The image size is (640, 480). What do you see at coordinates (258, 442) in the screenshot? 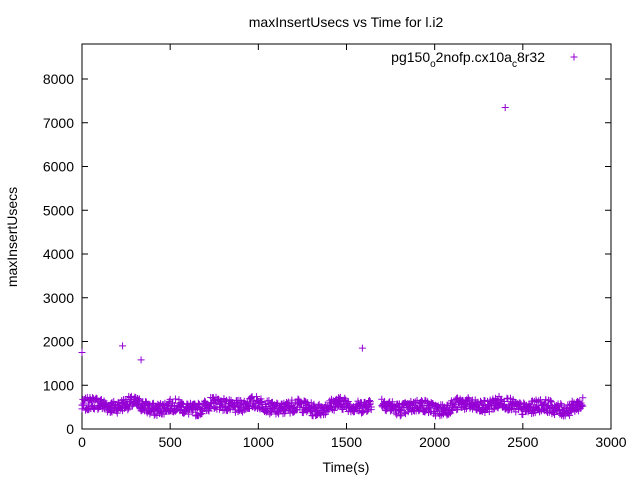
I see `x-tick-label: 1000` at bounding box center [258, 442].